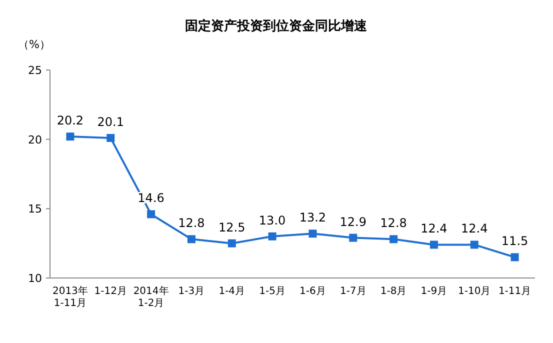 This screenshot has height=343, width=553. What do you see at coordinates (515, 291) in the screenshot?
I see `x-tick-label: 1-11月` at bounding box center [515, 291].